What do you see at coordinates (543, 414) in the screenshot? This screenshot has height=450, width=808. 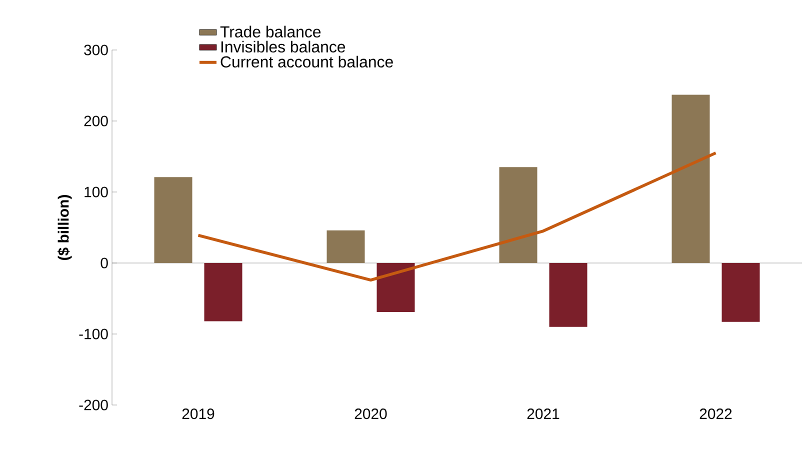 I see `x-tick-label: 2021` at bounding box center [543, 414].